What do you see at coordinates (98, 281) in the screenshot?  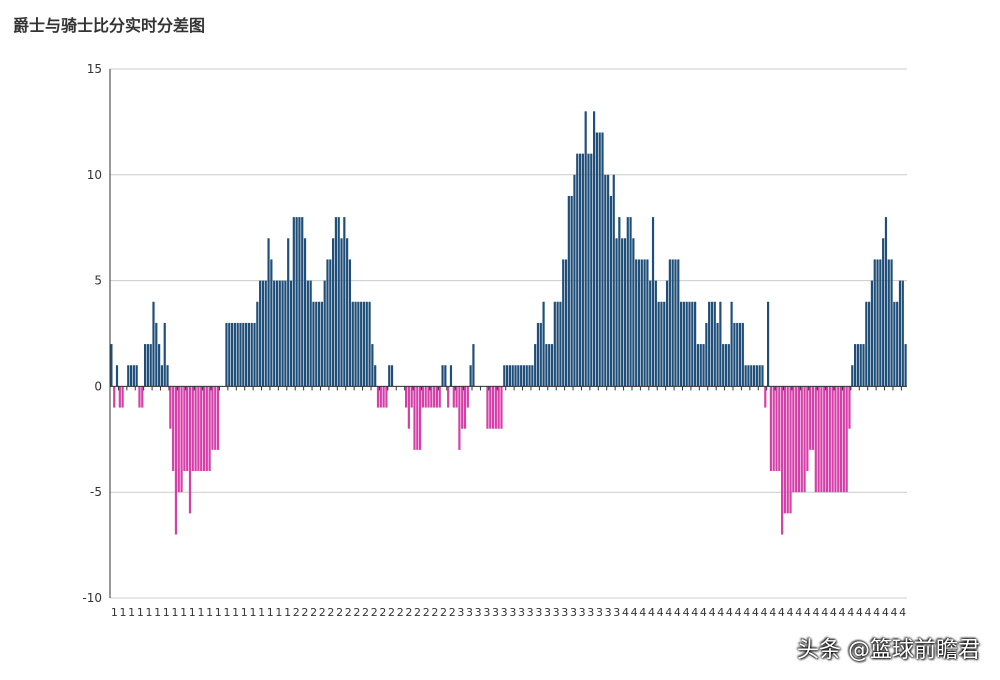 I see `y-tick-label: 5` at bounding box center [98, 281].